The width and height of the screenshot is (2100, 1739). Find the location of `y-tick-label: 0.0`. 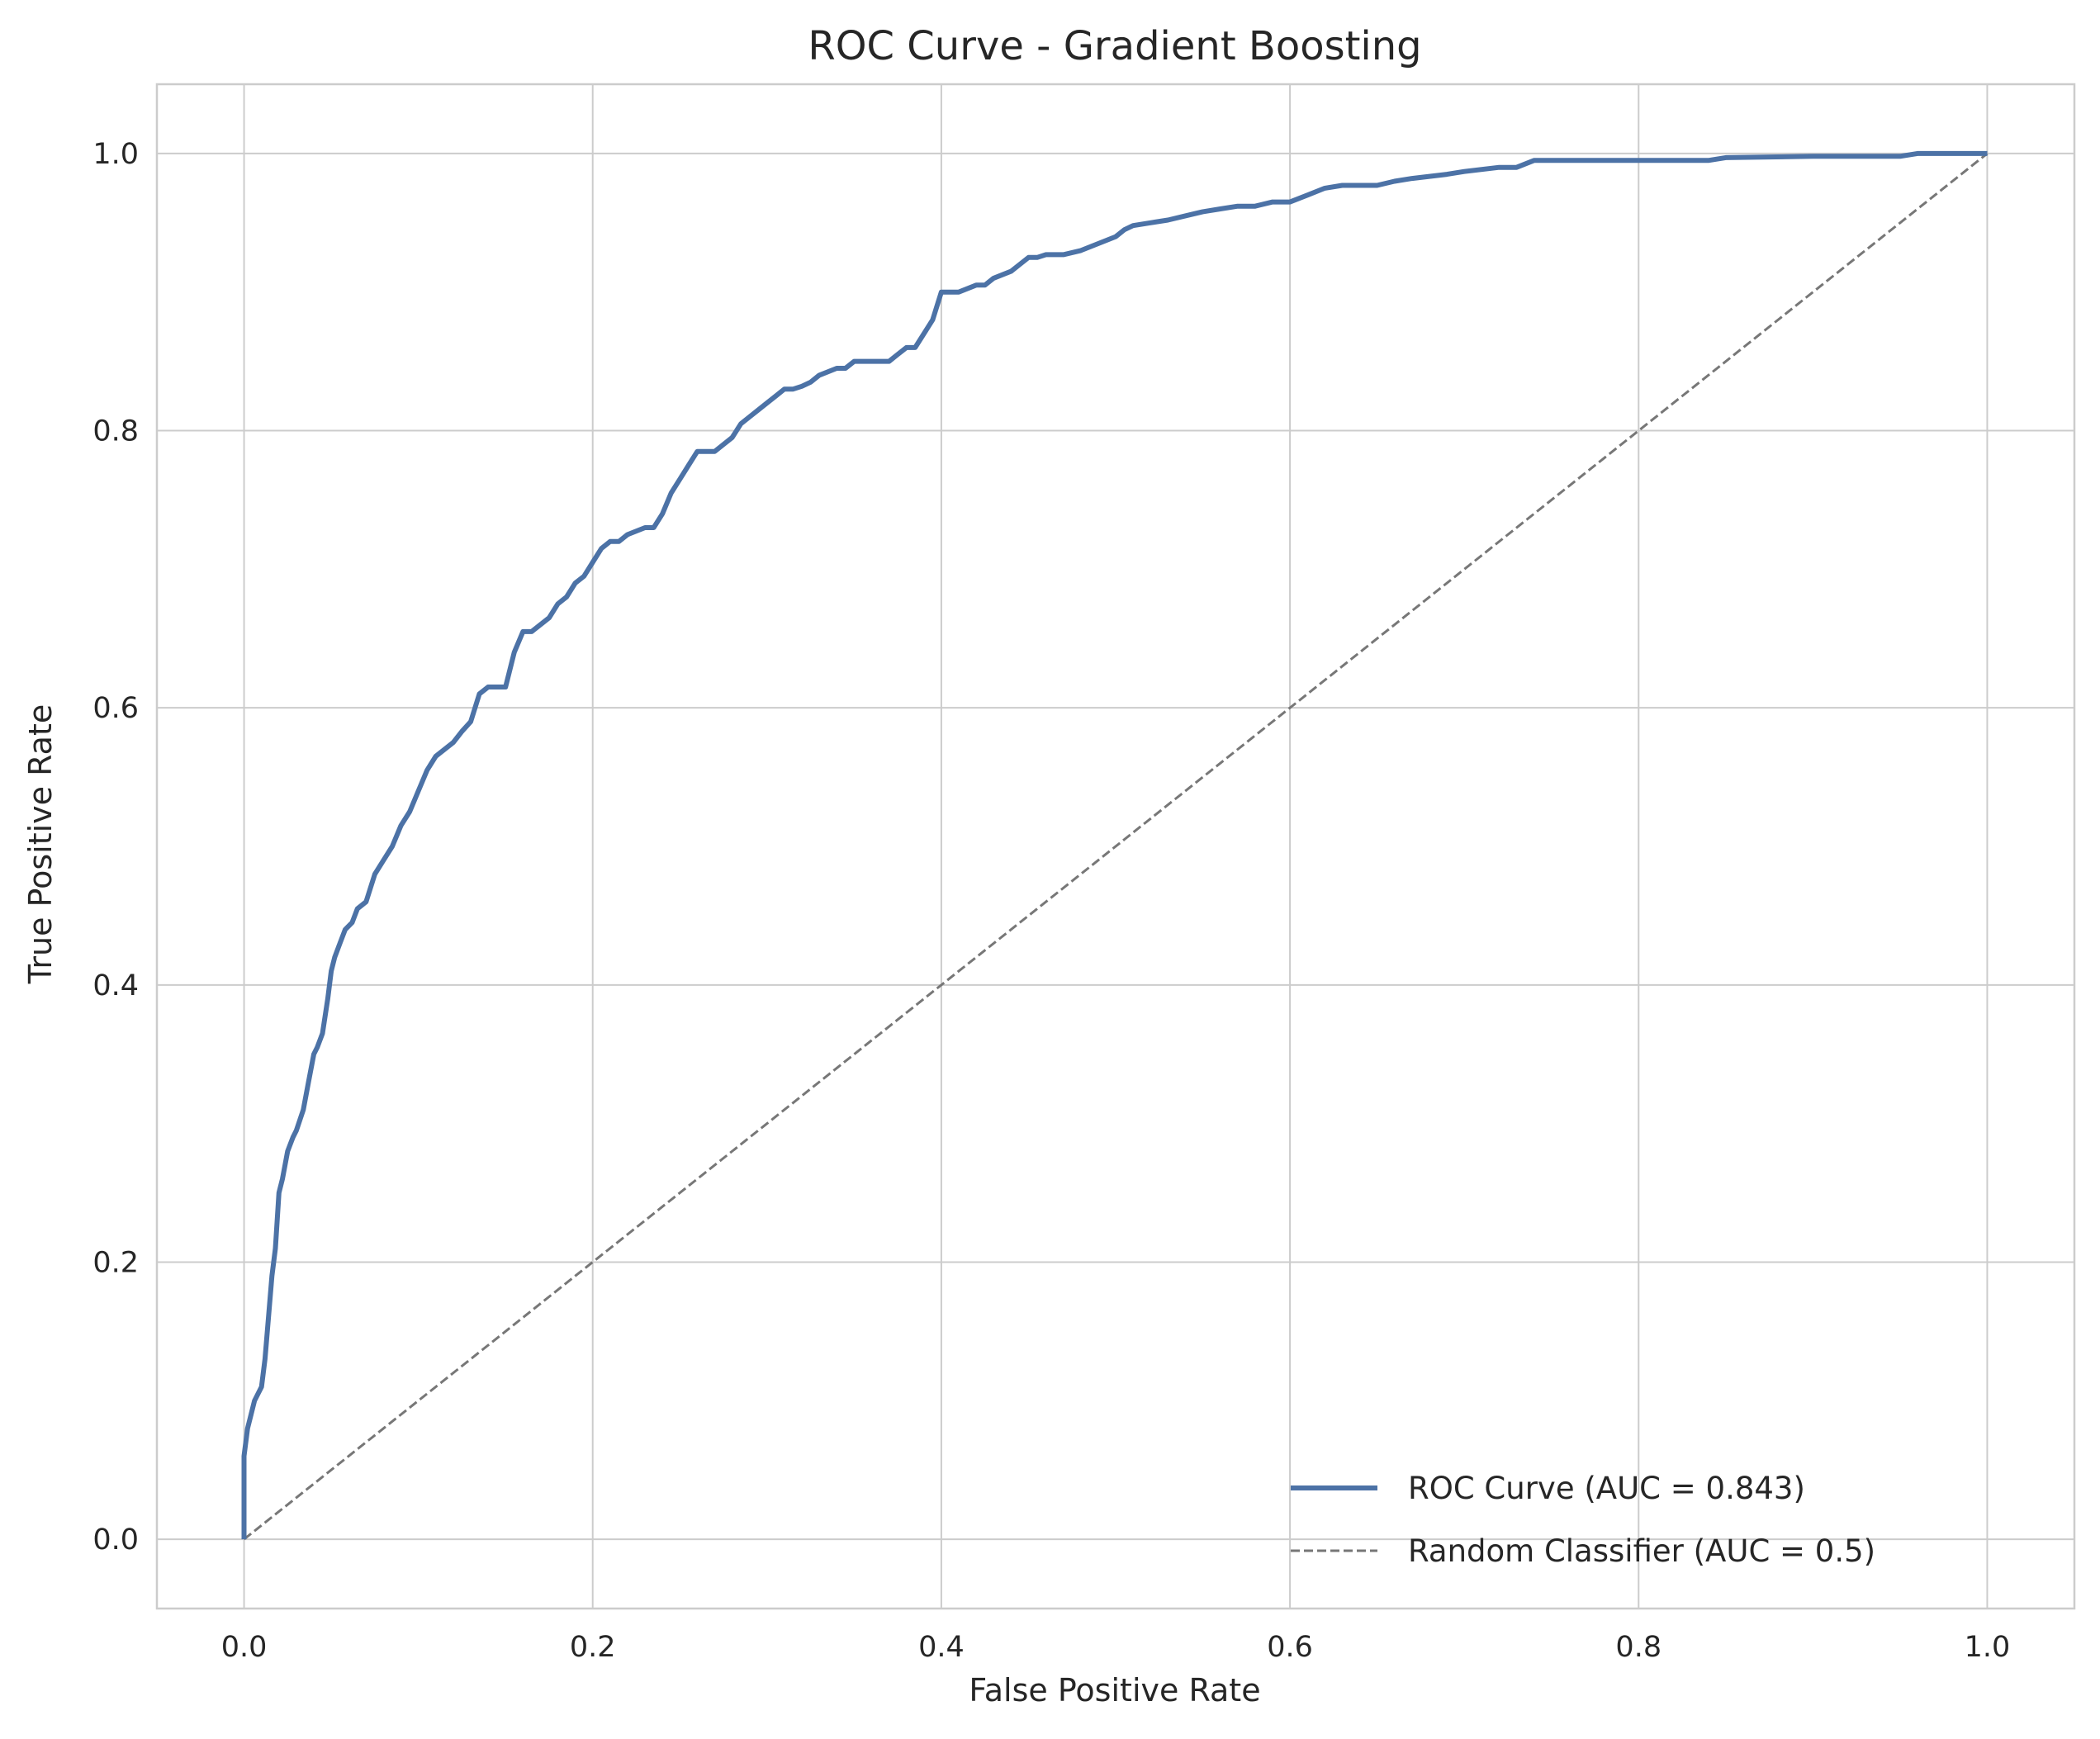

y-tick-label: 0.0 is located at coordinates (116, 1540).